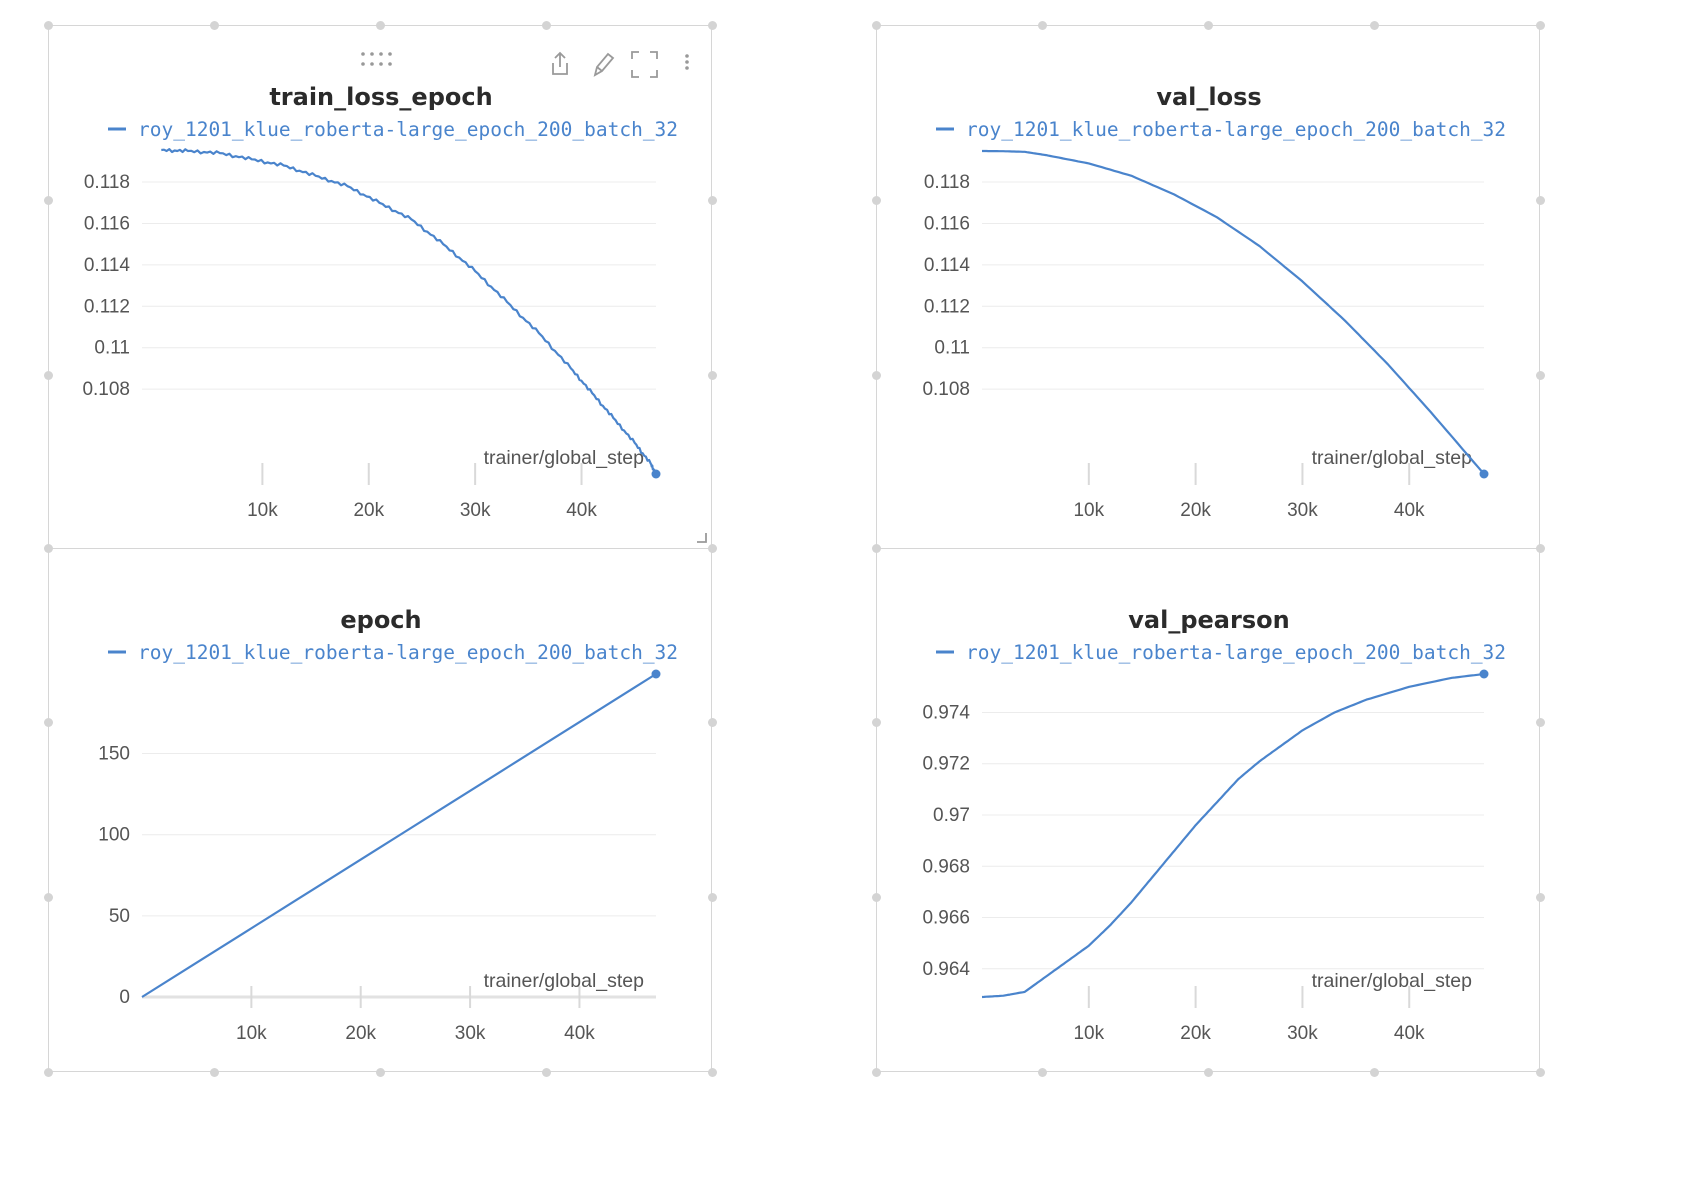 The image size is (1690, 1188). I want to click on share-icon, so click(560, 63).